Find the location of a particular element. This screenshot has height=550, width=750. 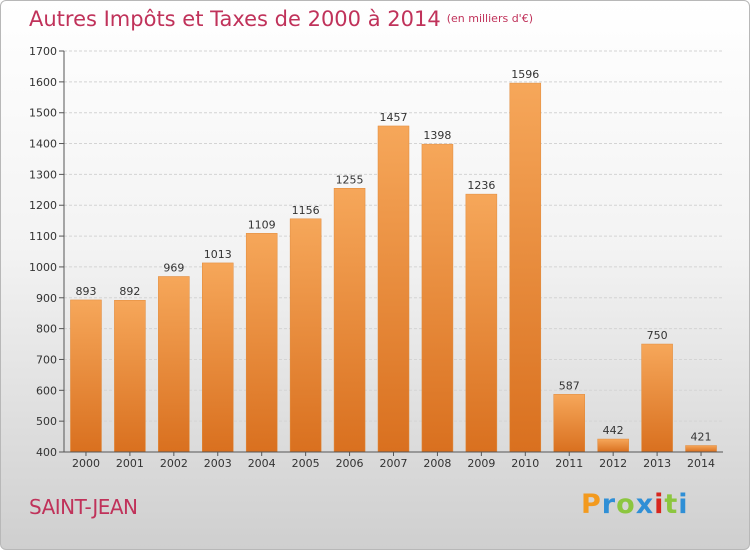

x-tick-label: 2009 is located at coordinates (481, 463).